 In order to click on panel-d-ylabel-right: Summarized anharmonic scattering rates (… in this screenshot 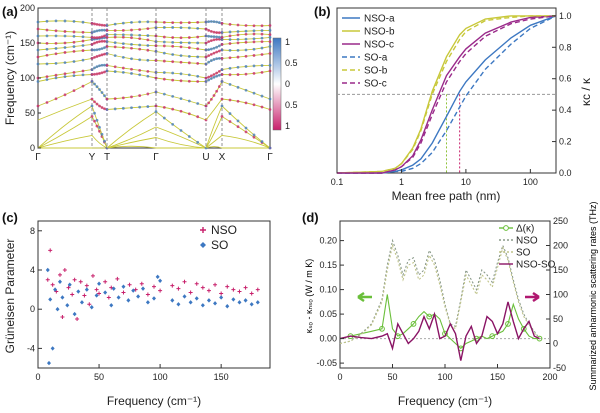, I will do `click(593, 295)`.